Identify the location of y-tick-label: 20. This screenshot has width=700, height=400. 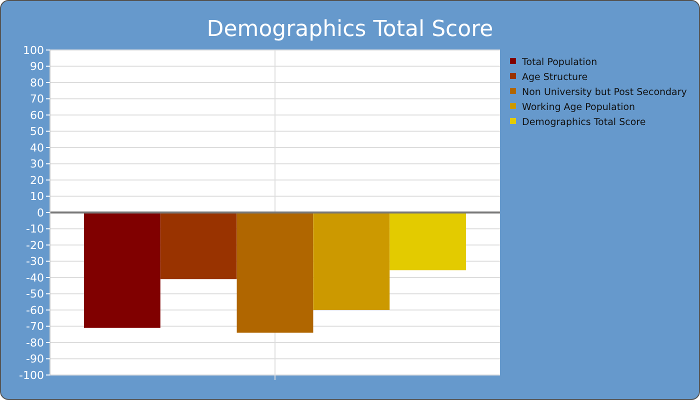
(37, 180).